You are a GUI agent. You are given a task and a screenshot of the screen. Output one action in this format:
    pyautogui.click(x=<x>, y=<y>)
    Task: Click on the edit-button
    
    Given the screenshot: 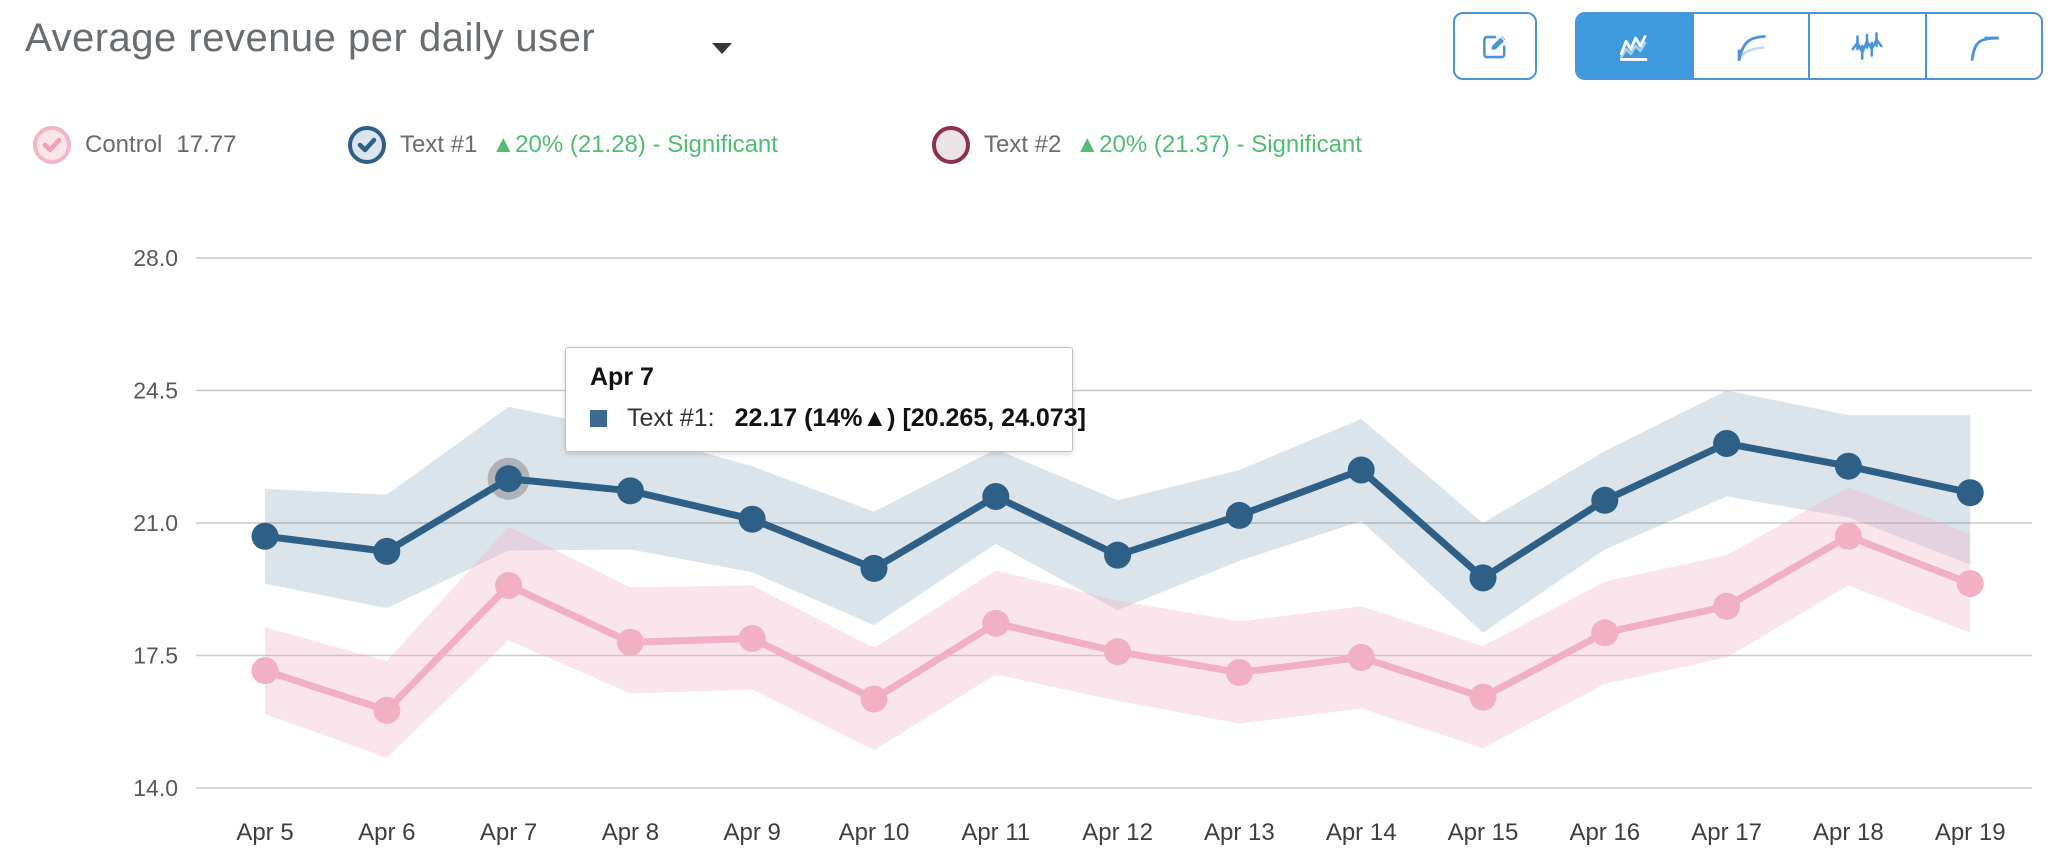 What is the action you would take?
    pyautogui.click(x=1495, y=46)
    